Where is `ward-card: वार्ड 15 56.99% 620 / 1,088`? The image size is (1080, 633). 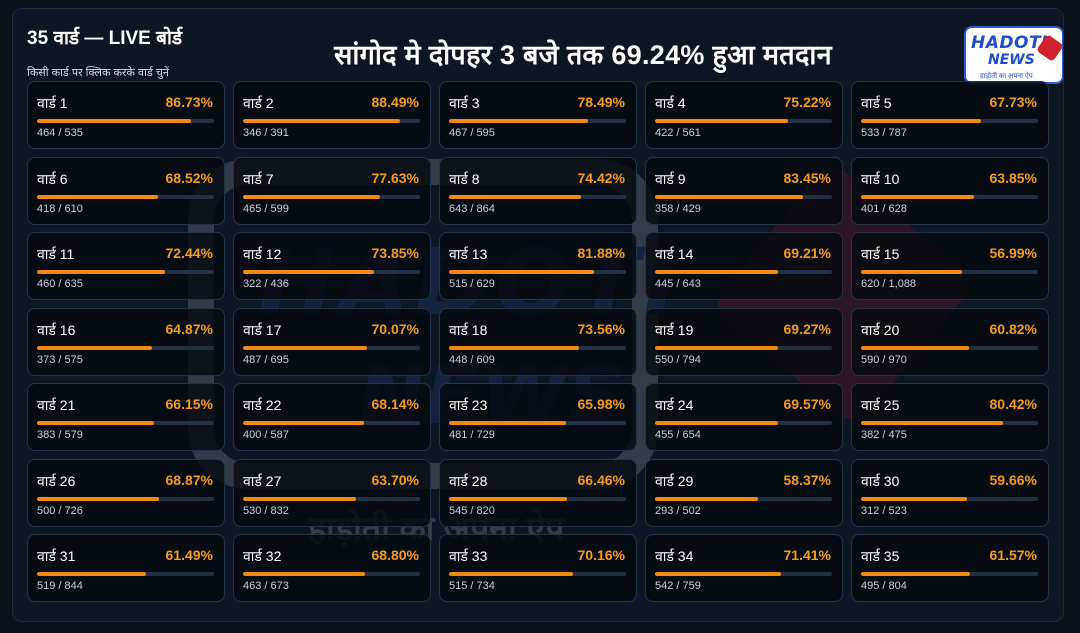 ward-card: वार्ड 15 56.99% 620 / 1,088 is located at coordinates (950, 266).